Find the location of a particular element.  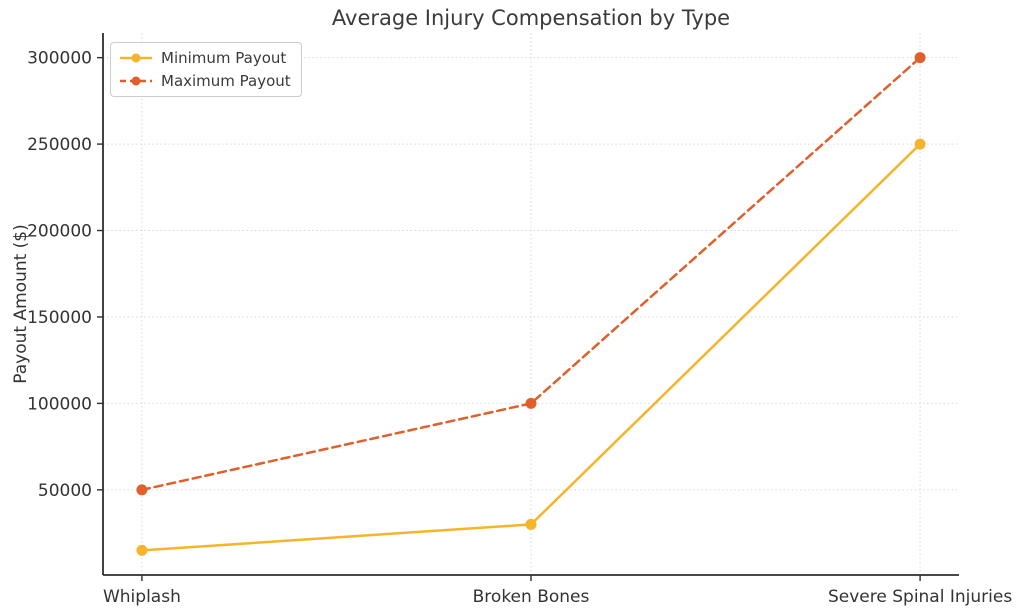

x-tick-label: Broken Bones is located at coordinates (531, 597).